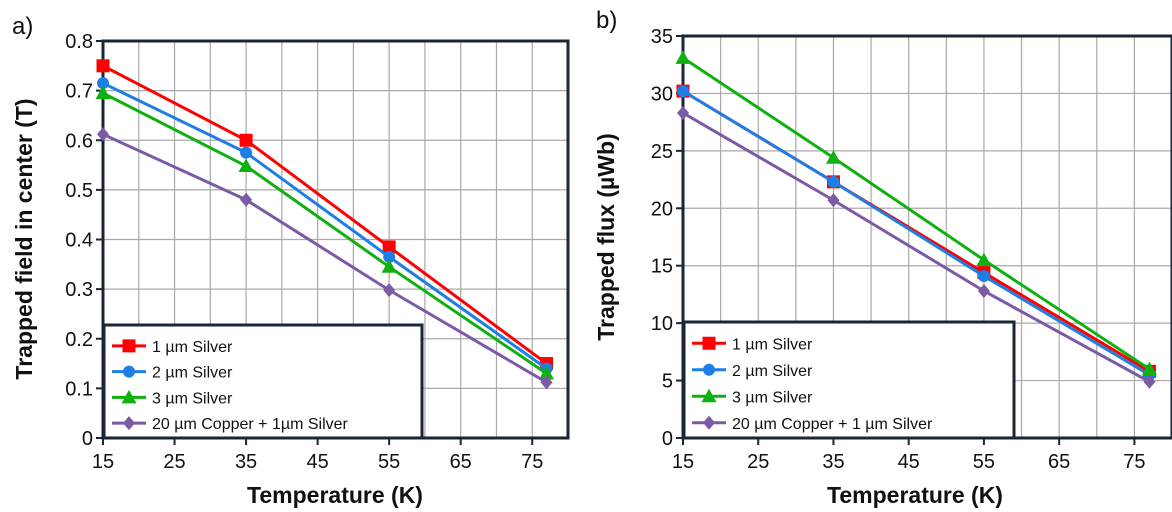  Describe the element at coordinates (79, 389) in the screenshot. I see `y-tick-label: 0.1` at that location.